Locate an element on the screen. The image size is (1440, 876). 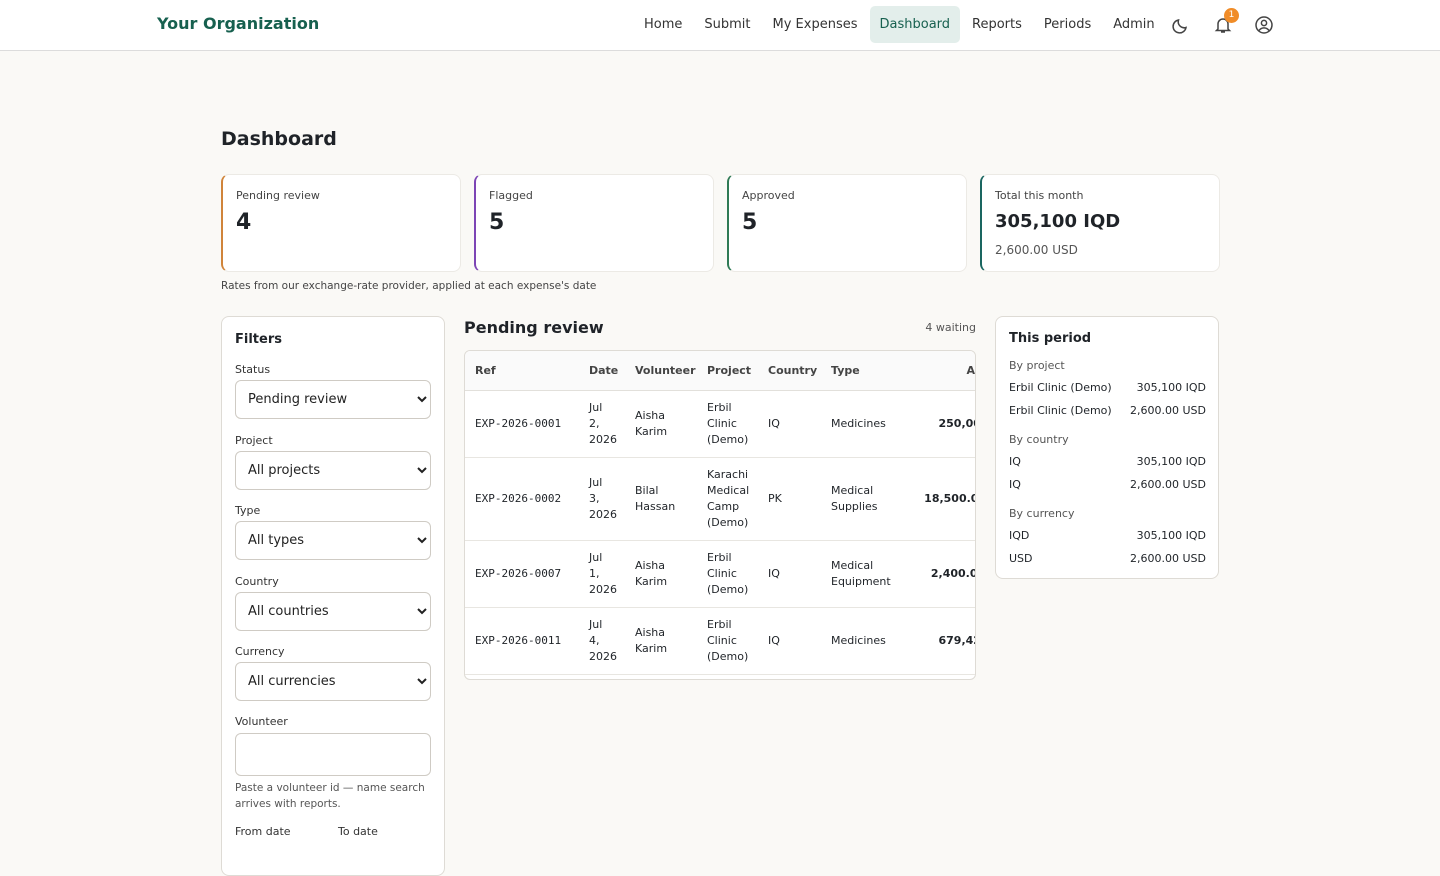
stat-label: Flagged is located at coordinates (511, 195).